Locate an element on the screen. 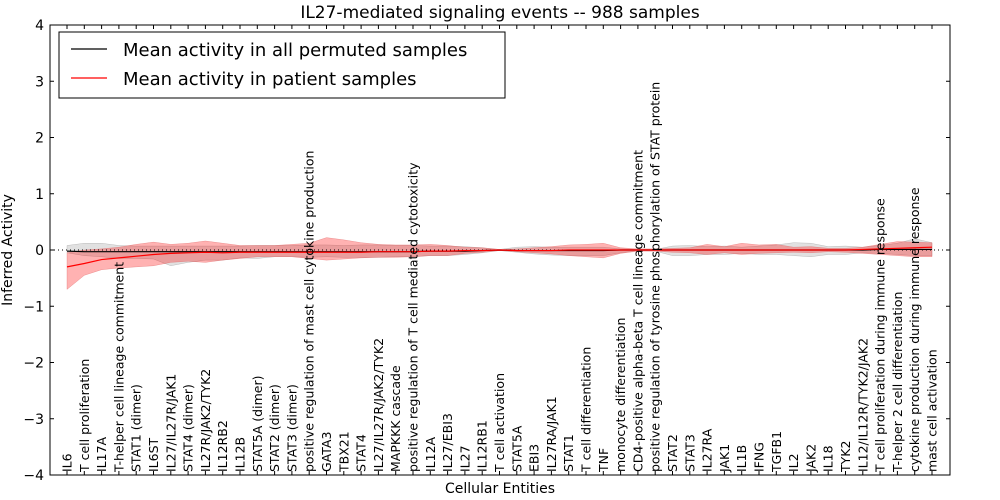 This screenshot has height=500, width=1000. x-tick-label: T-helper 2 cell differentiation is located at coordinates (897, 382).